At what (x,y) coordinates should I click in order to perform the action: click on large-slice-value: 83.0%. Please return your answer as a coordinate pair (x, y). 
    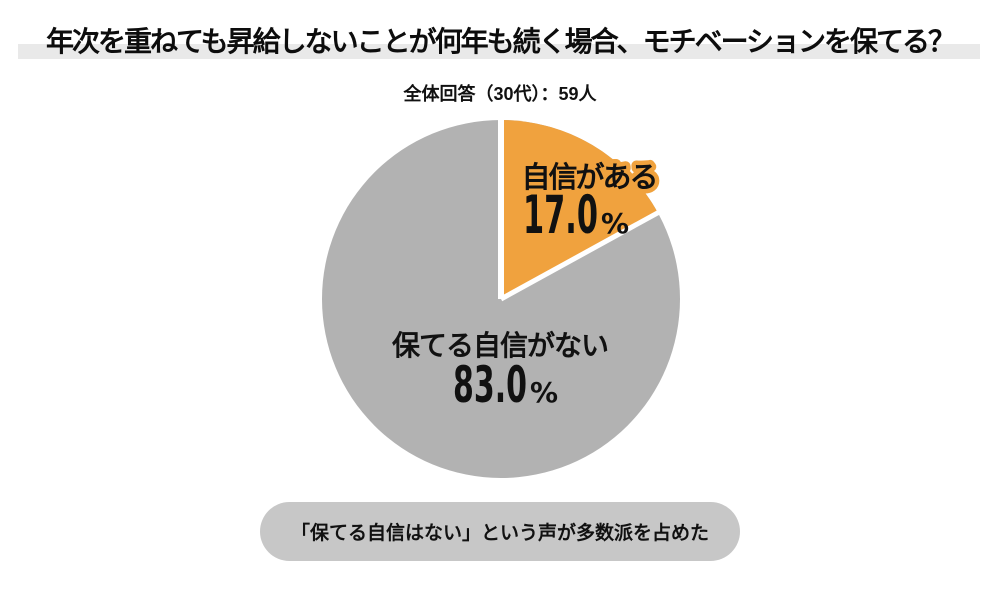
    Looking at the image, I should click on (505, 385).